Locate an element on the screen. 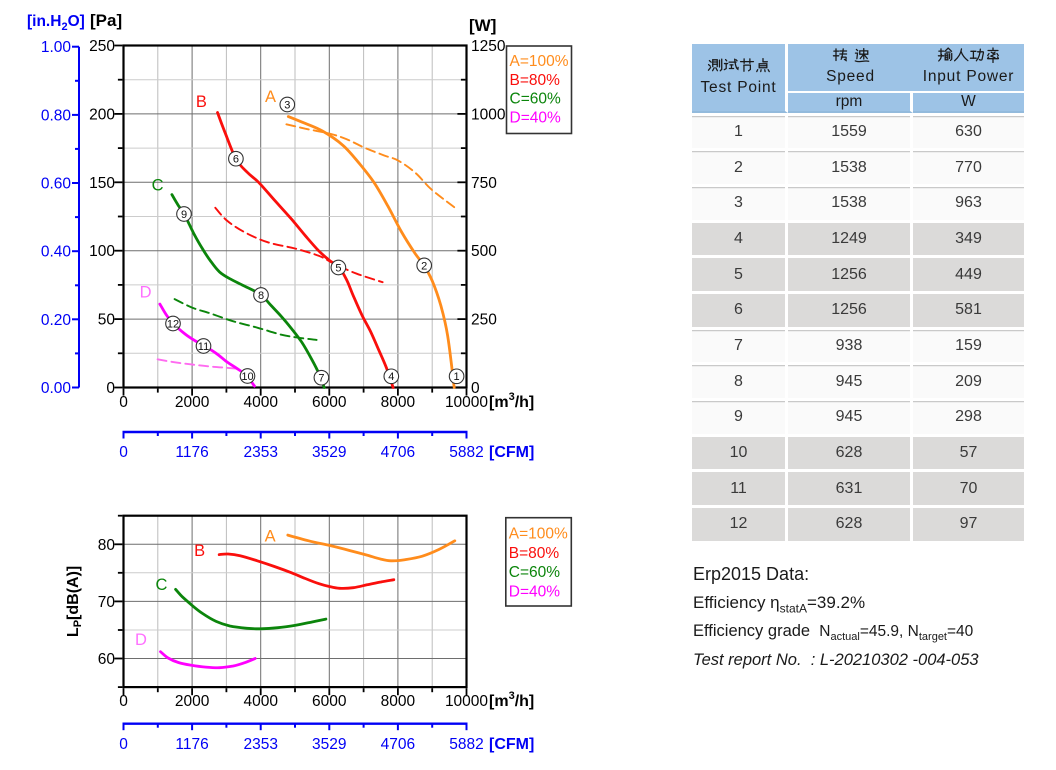 This screenshot has height=770, width=1056. svg-text: LP[dB(A)] is located at coordinates (74, 601).